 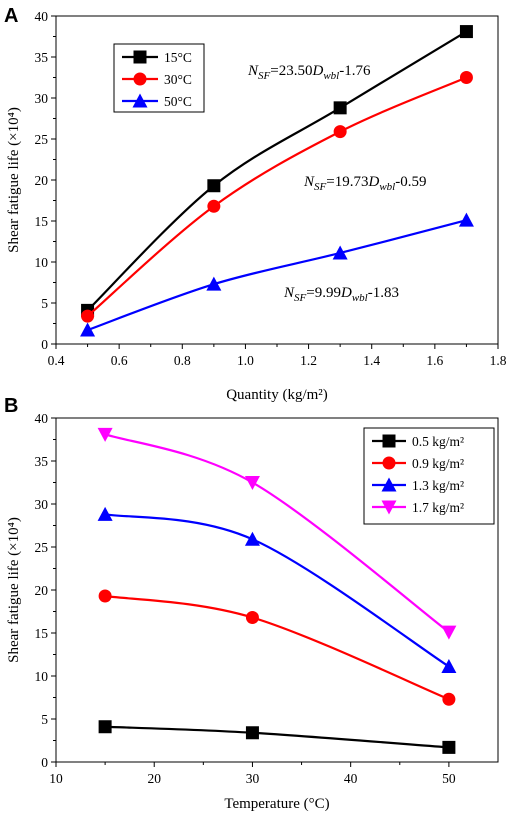 What do you see at coordinates (309, 72) in the screenshot?
I see `panel-a-equation-15c: NSF=23.50Dwbl-1.76` at bounding box center [309, 72].